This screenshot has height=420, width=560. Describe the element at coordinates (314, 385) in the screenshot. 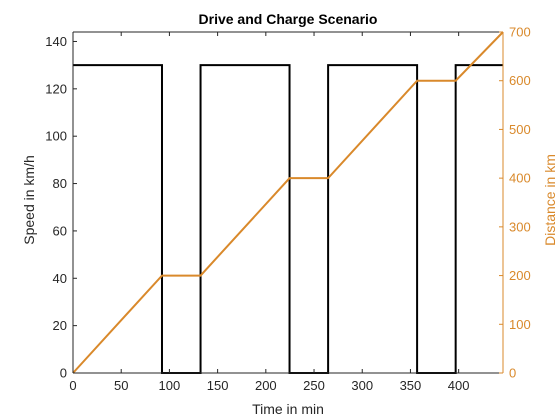

I see `x-tick-label: 250` at that location.